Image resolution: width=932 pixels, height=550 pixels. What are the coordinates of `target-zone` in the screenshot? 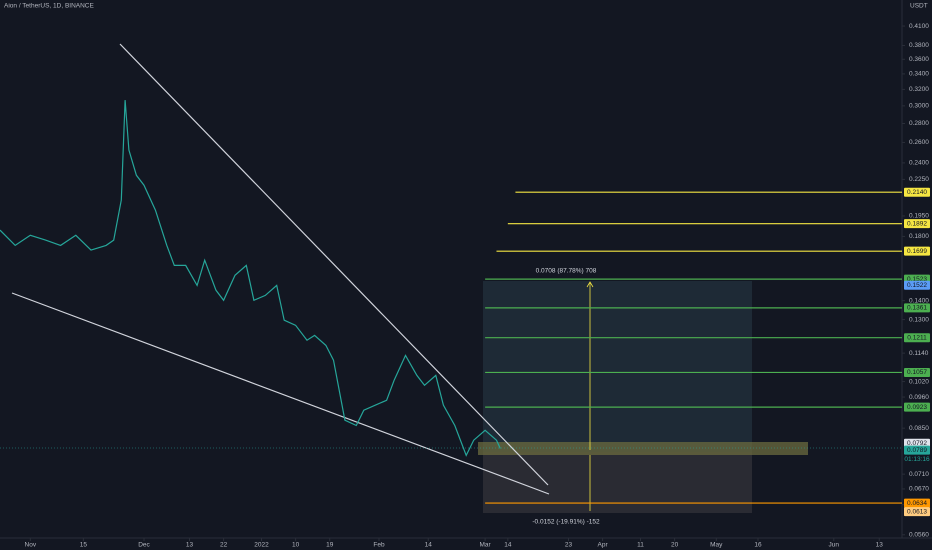 It's located at (617, 366).